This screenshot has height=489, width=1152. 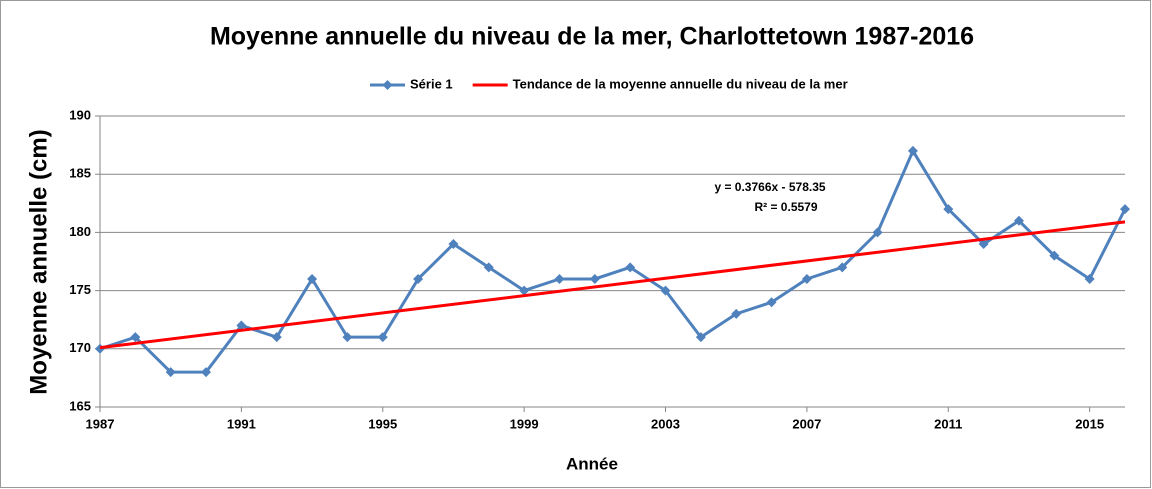 I want to click on x-axis-label: Année, so click(x=592, y=463).